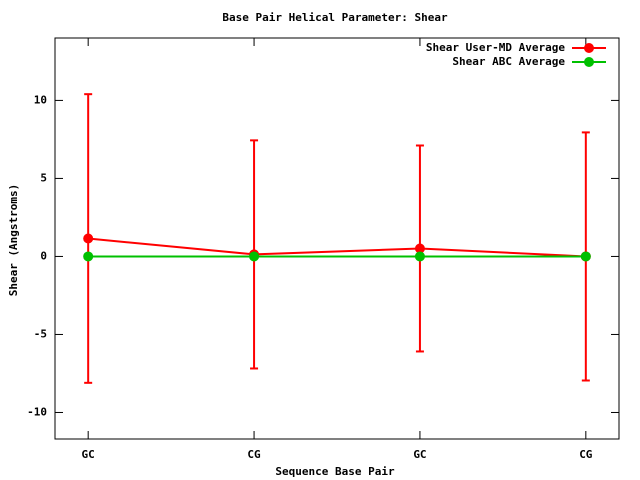  What do you see at coordinates (337, 247) in the screenshot?
I see `series-line` at bounding box center [337, 247].